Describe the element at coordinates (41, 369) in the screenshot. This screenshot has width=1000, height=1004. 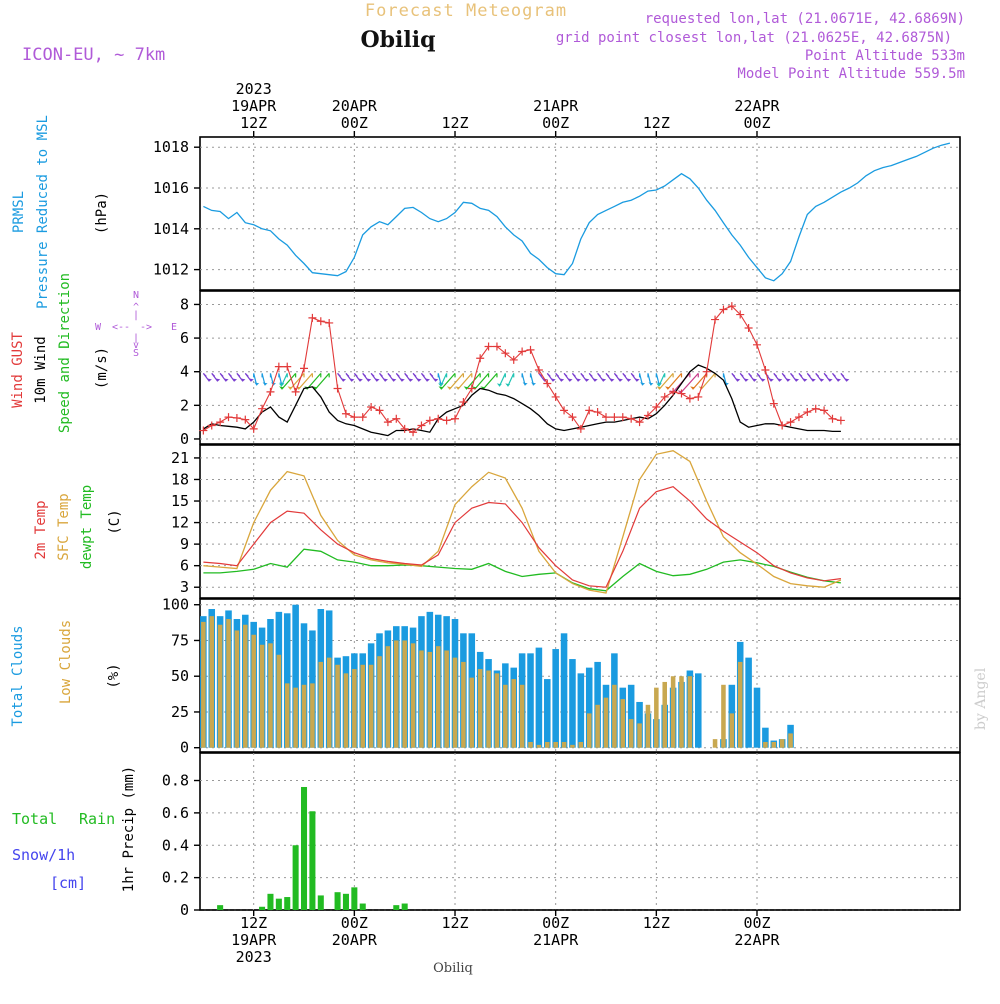
I see `wind-10m-label: 10m Wind` at that location.